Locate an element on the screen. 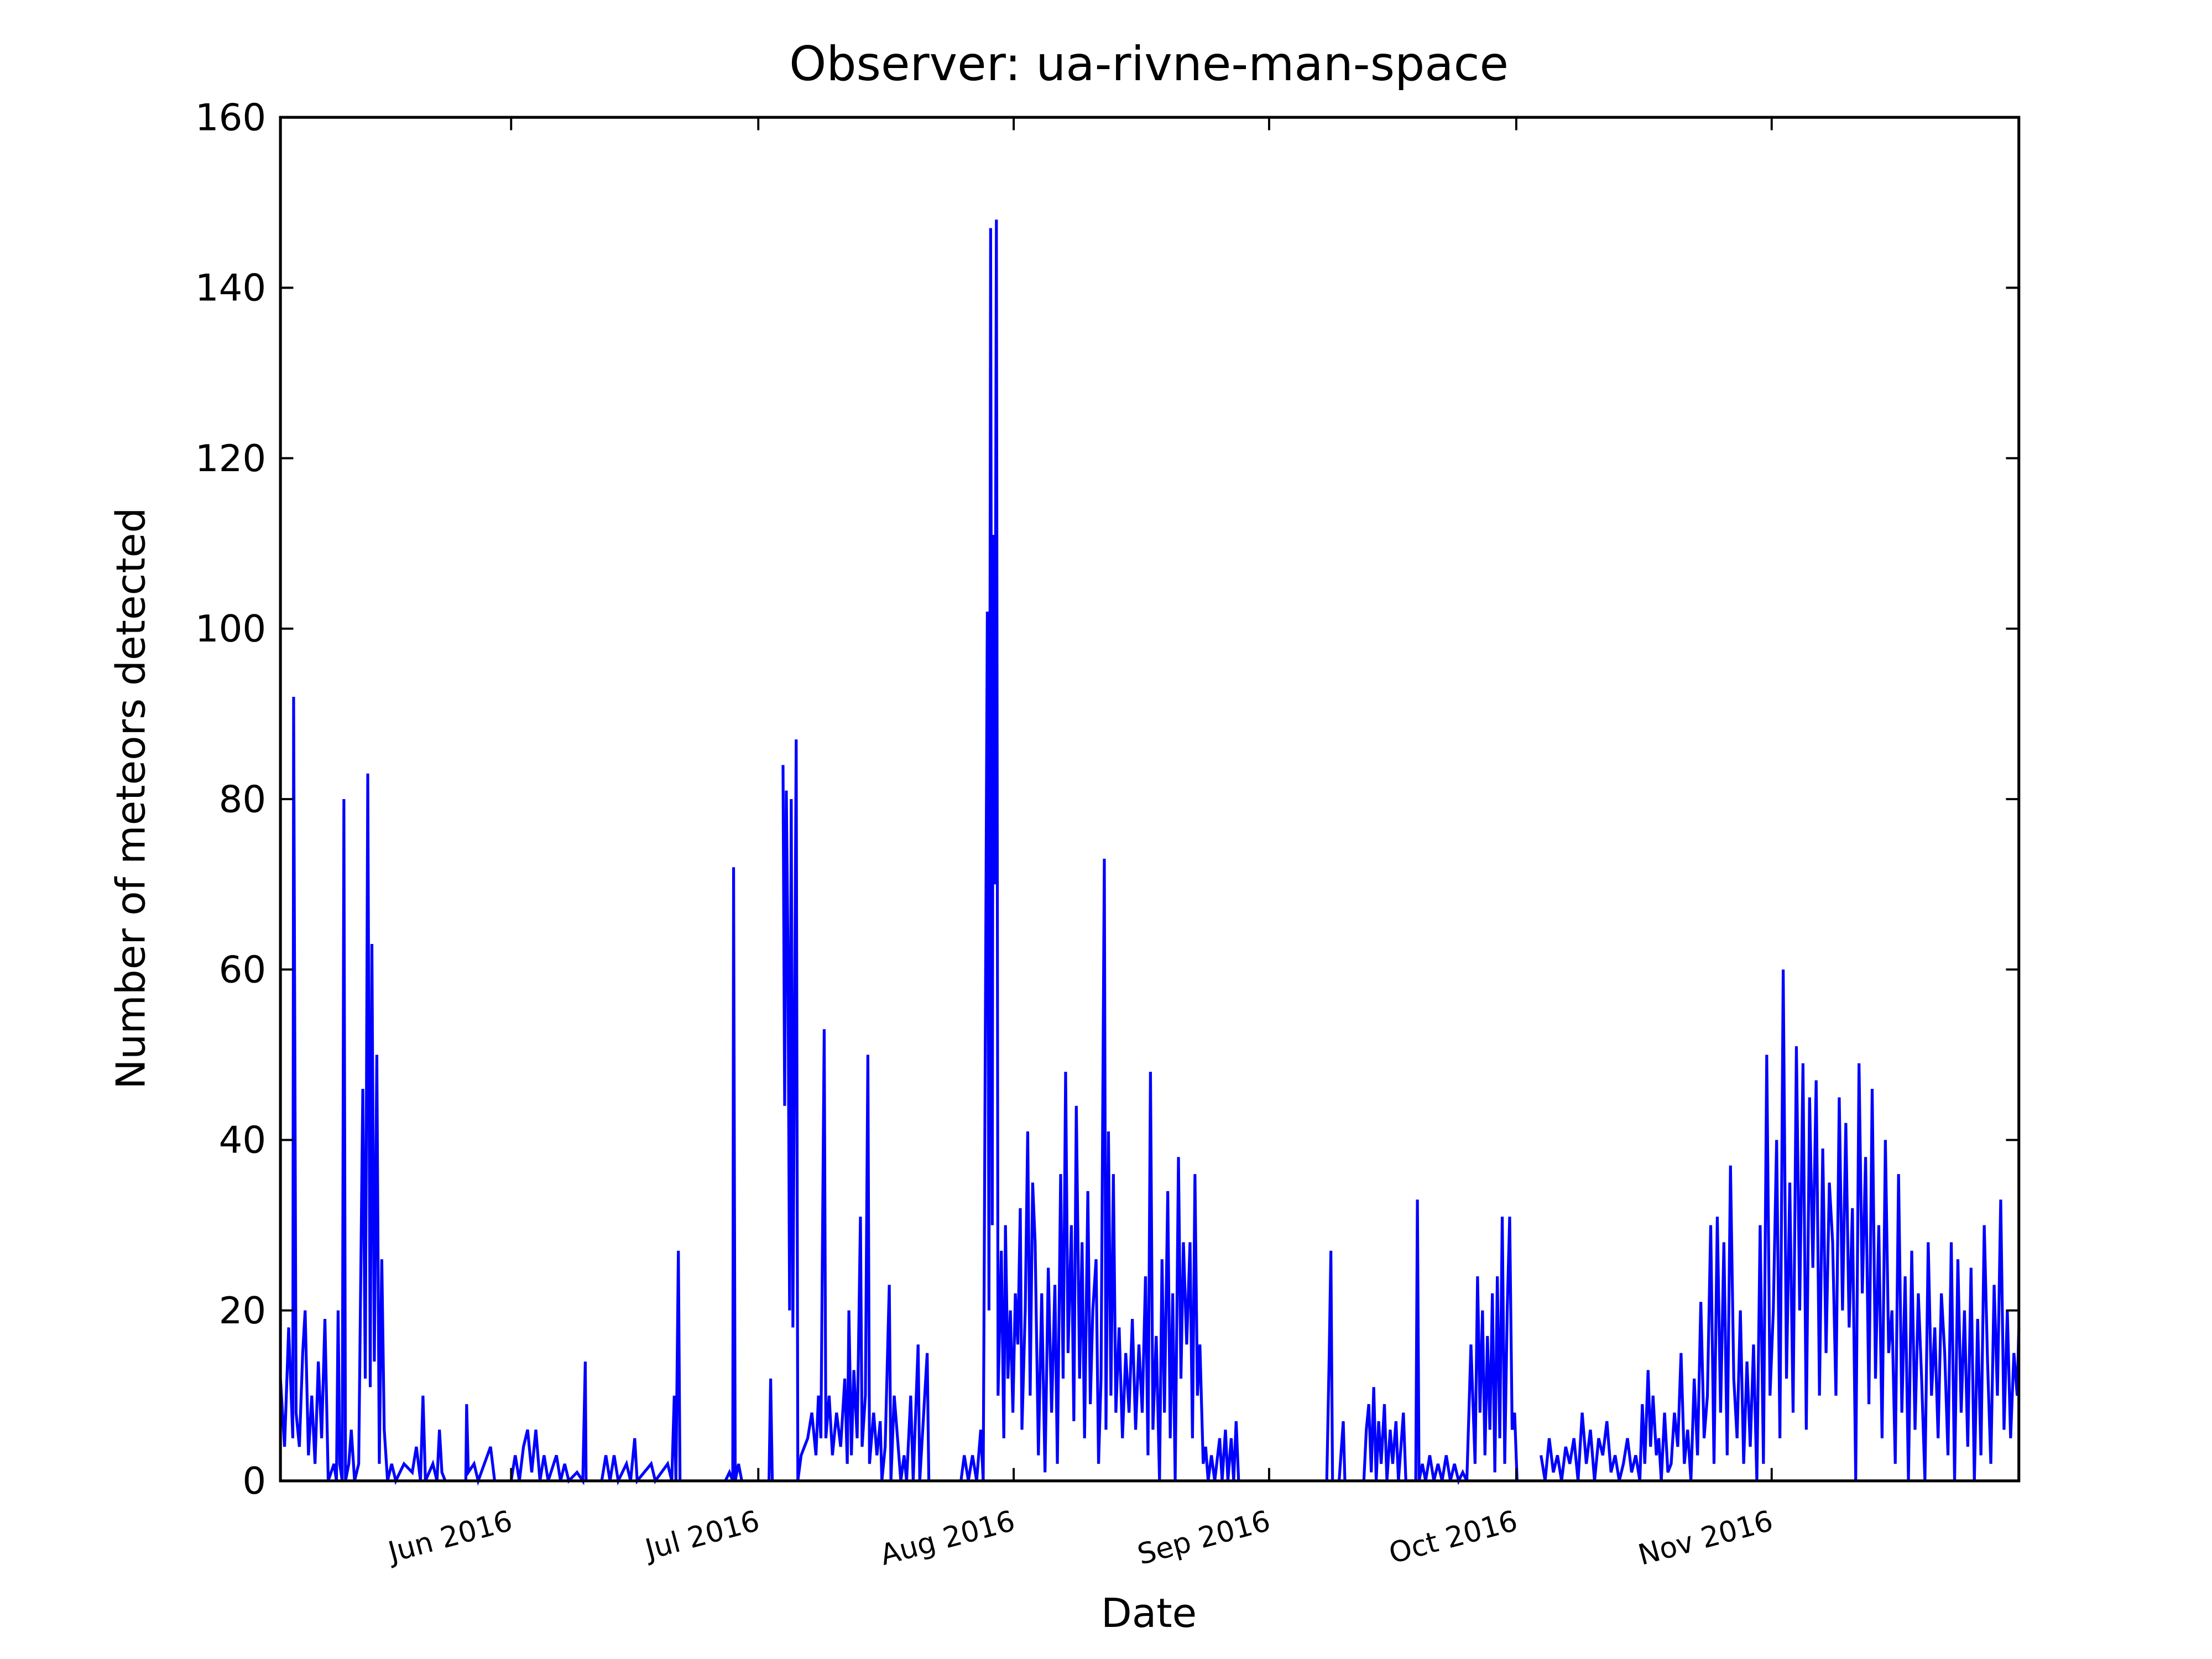 Image resolution: width=2212 pixels, height=1659 pixels. y-tick-label: 0 is located at coordinates (254, 1481).